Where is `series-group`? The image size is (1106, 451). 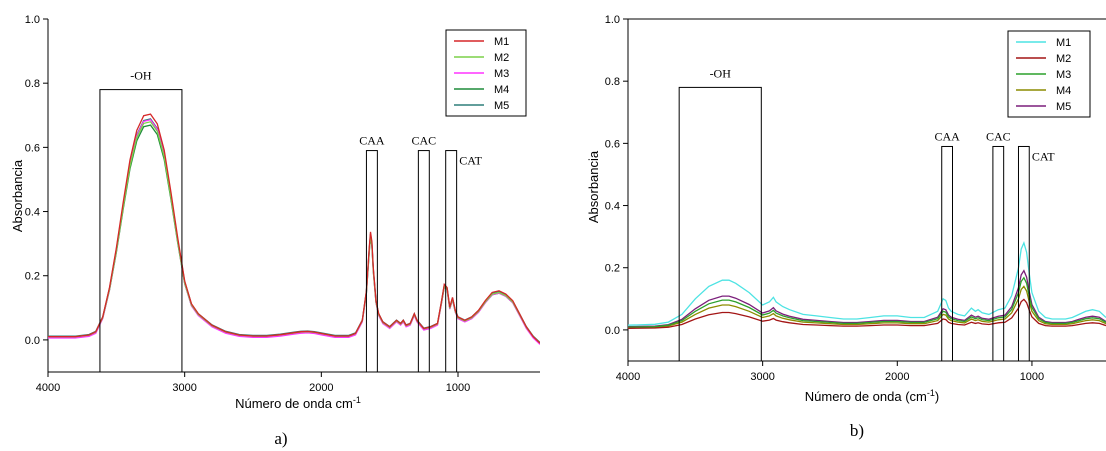 series-group is located at coordinates (867, 284).